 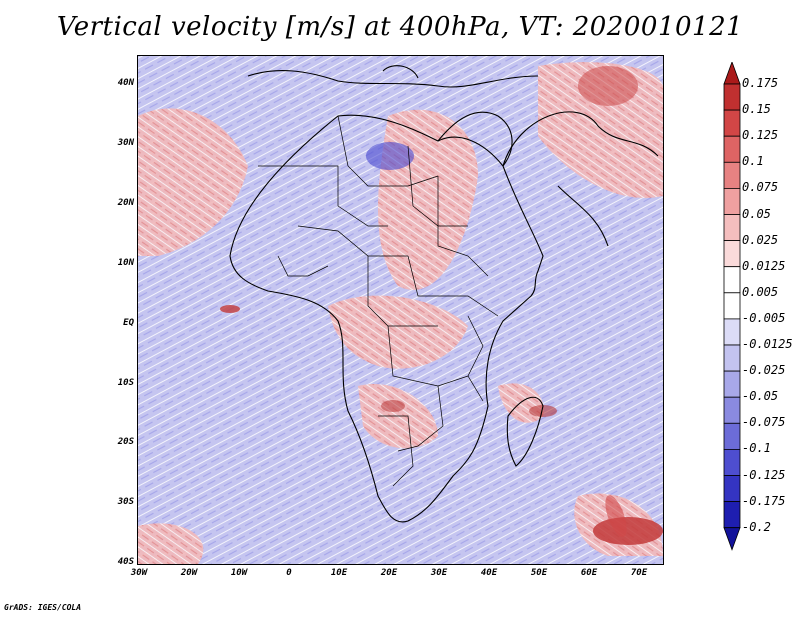 What do you see at coordinates (43, 607) in the screenshot?
I see `credit-text: GrADS: IGES/COLA` at bounding box center [43, 607].